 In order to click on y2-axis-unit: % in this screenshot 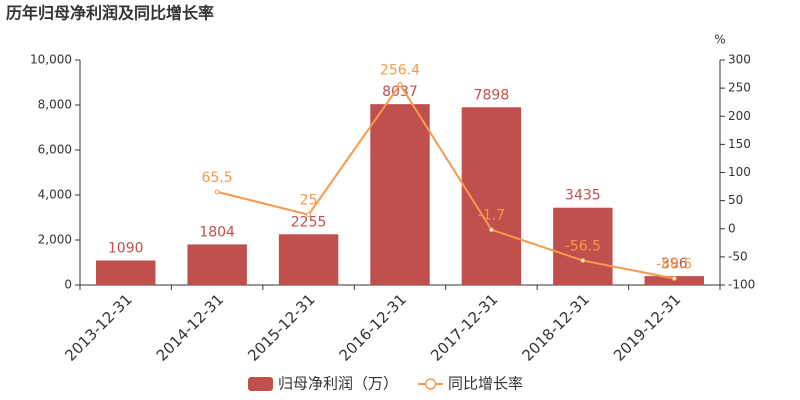, I will do `click(719, 40)`.